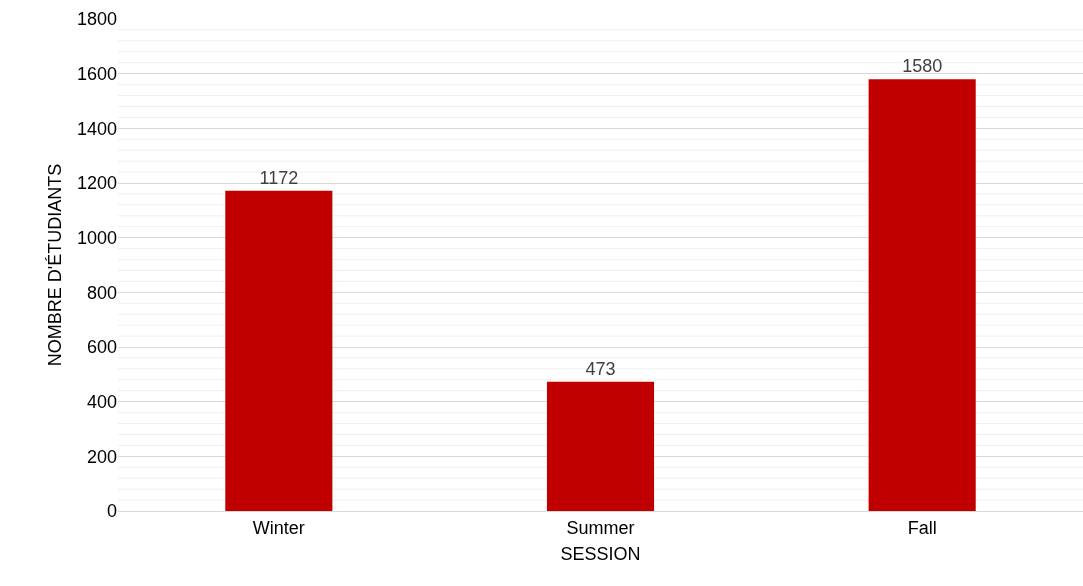 This screenshot has height=586, width=1083. Describe the element at coordinates (922, 66) in the screenshot. I see `data-label: 1580` at that location.